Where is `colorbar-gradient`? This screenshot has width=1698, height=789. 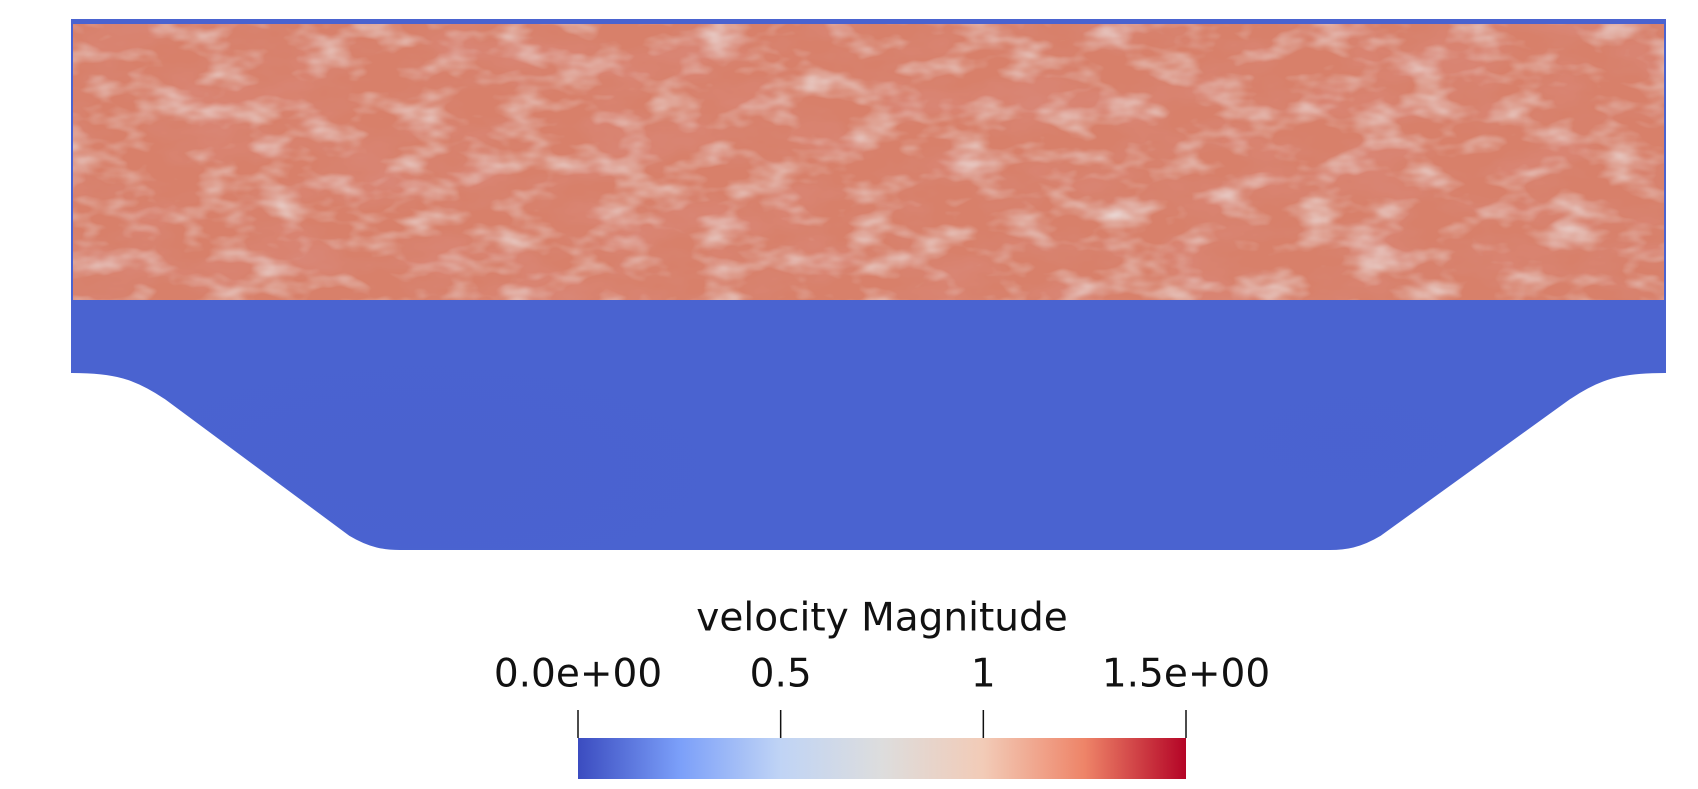 colorbar-gradient is located at coordinates (882, 758).